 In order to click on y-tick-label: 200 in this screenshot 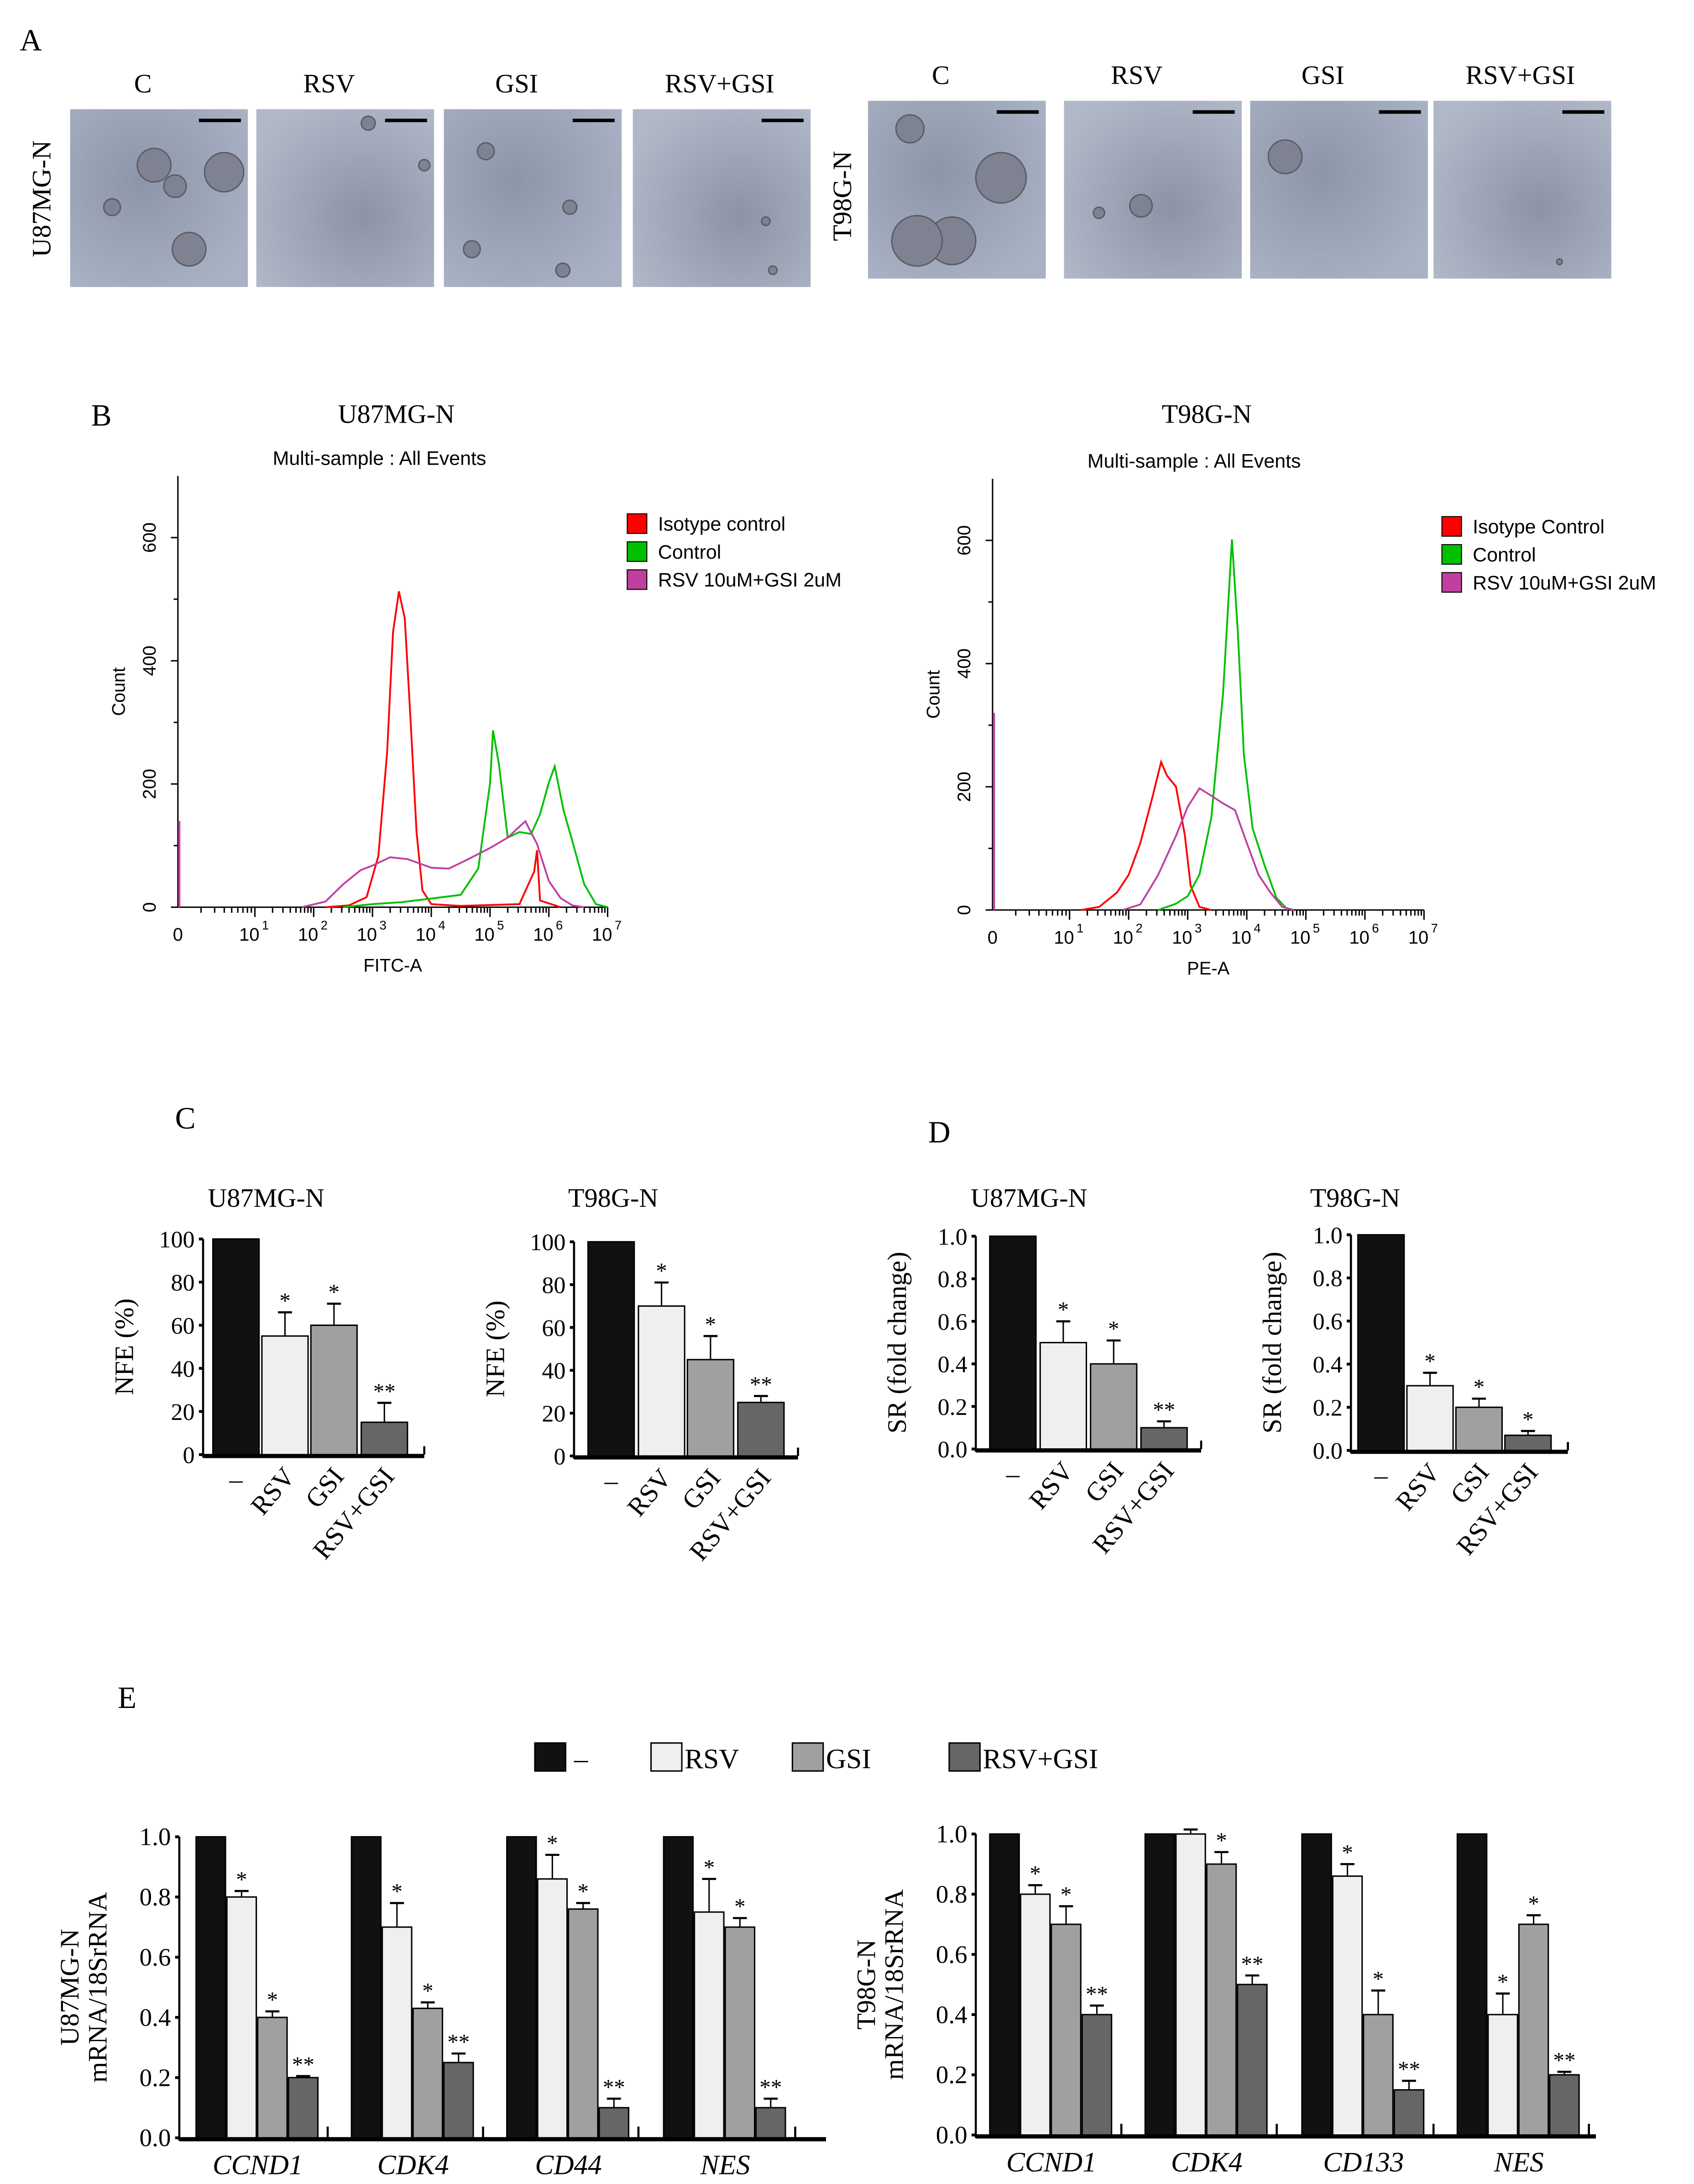, I will do `click(964, 787)`.